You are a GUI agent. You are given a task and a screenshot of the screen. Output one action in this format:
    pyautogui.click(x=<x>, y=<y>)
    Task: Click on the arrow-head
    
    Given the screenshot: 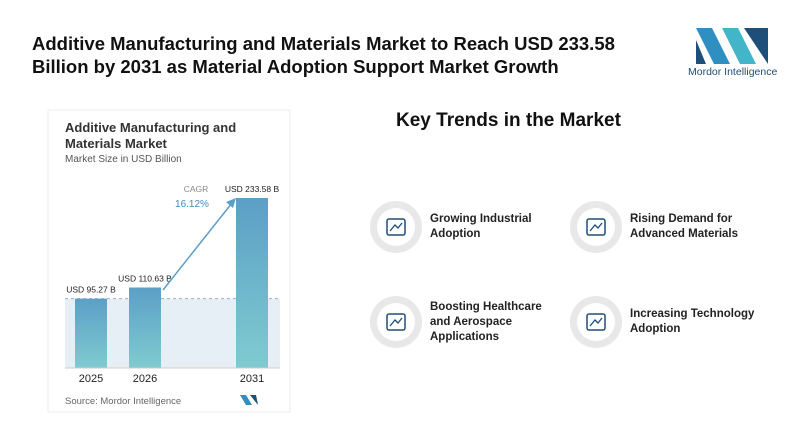 What is the action you would take?
    pyautogui.click(x=231, y=203)
    